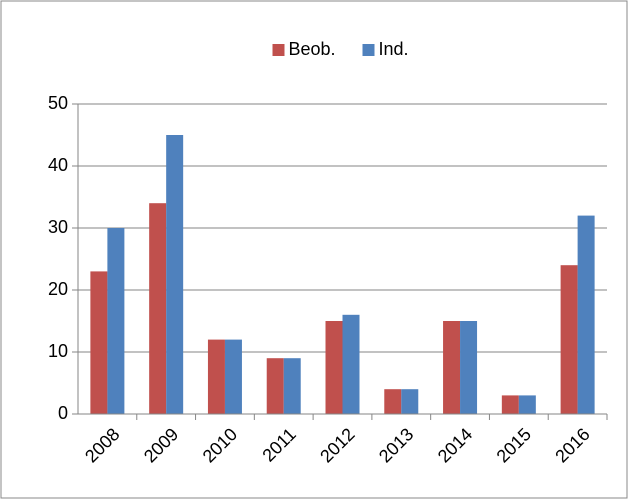  Describe the element at coordinates (58, 165) in the screenshot. I see `y-tick-label: 40` at that location.